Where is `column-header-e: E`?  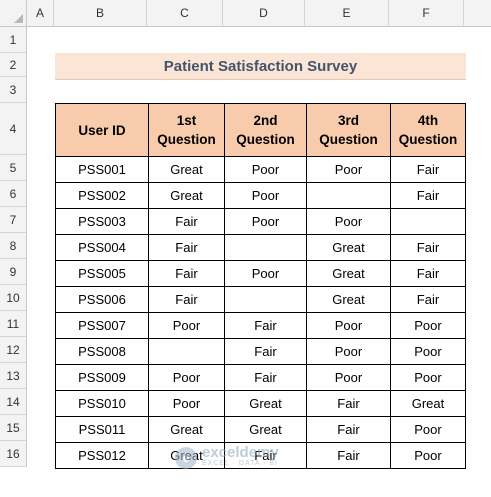 column-header-e: E is located at coordinates (347, 13).